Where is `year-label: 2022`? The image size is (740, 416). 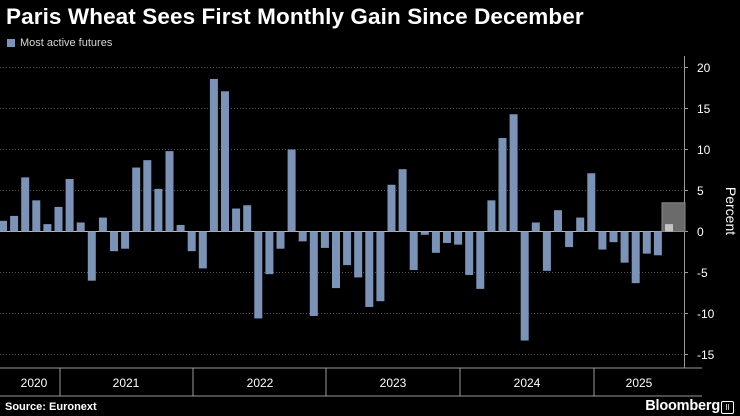
year-label: 2022 is located at coordinates (260, 383).